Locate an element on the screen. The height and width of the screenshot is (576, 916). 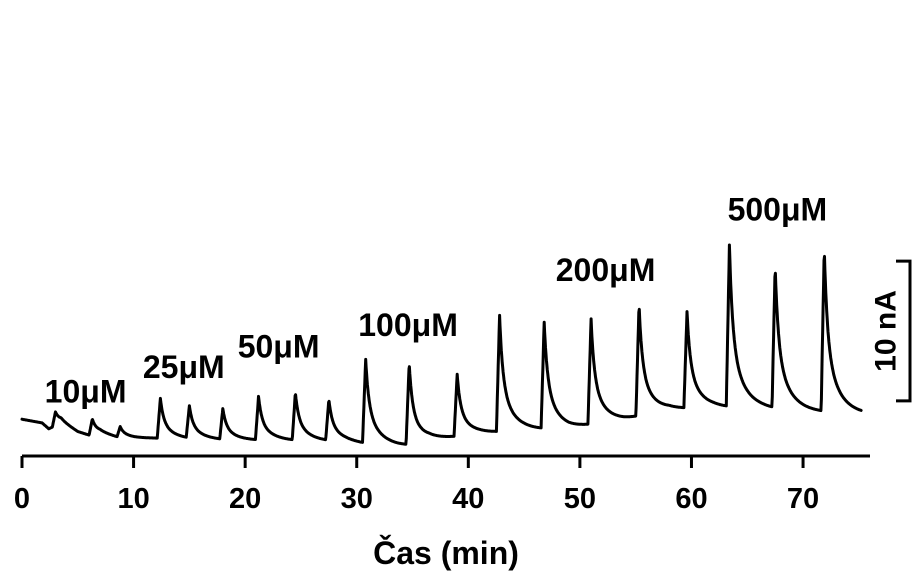
x-tick-label: 0 is located at coordinates (22, 499).